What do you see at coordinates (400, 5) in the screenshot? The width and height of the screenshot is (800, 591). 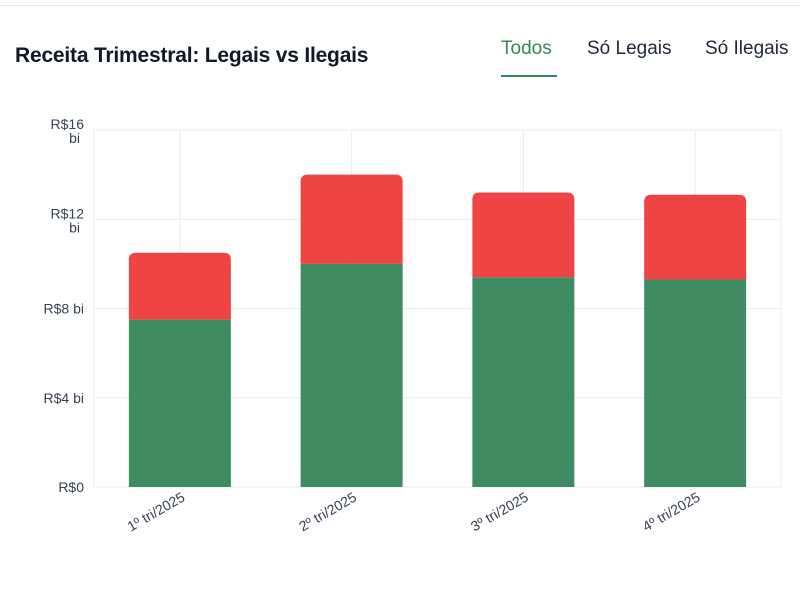 I see `top-divider` at bounding box center [400, 5].